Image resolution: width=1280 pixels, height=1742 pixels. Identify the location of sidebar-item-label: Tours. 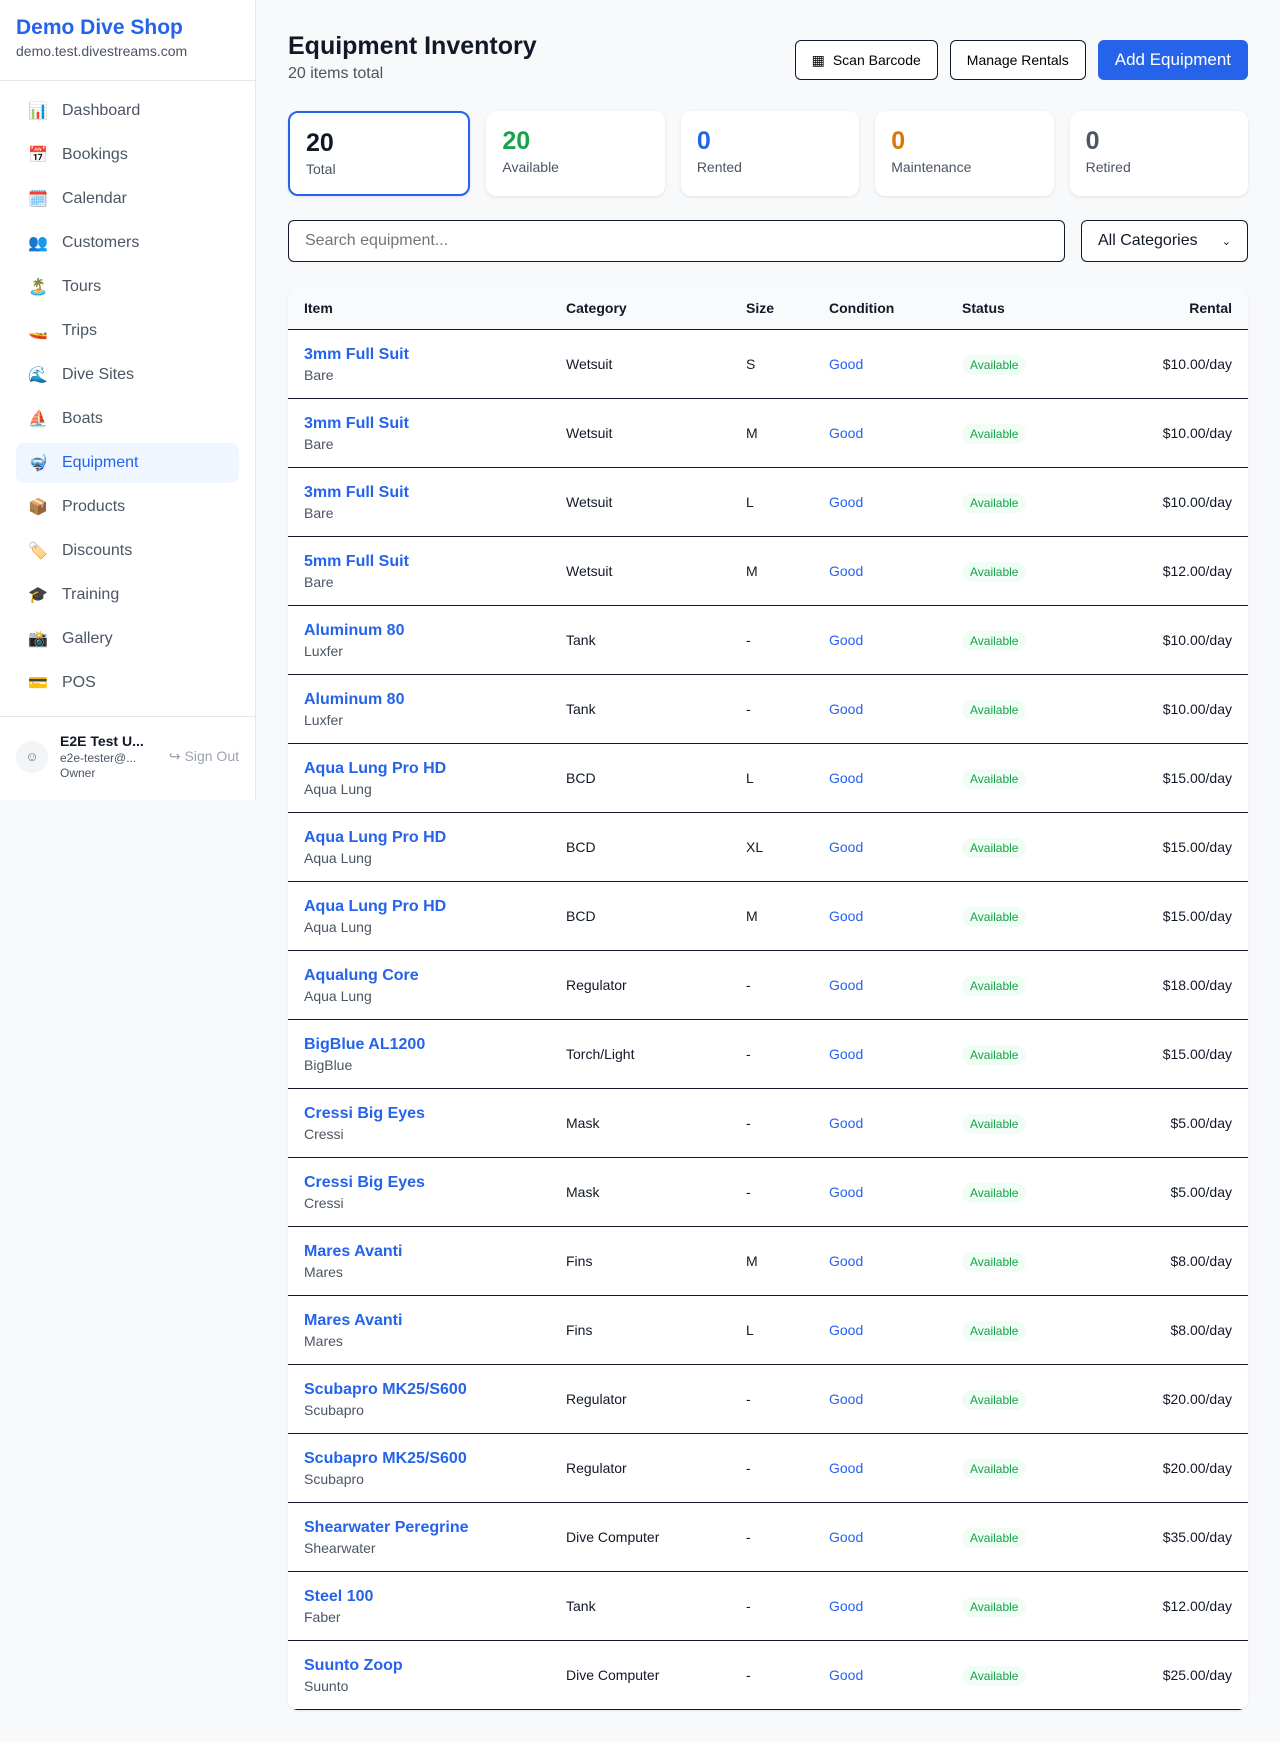
(82, 286).